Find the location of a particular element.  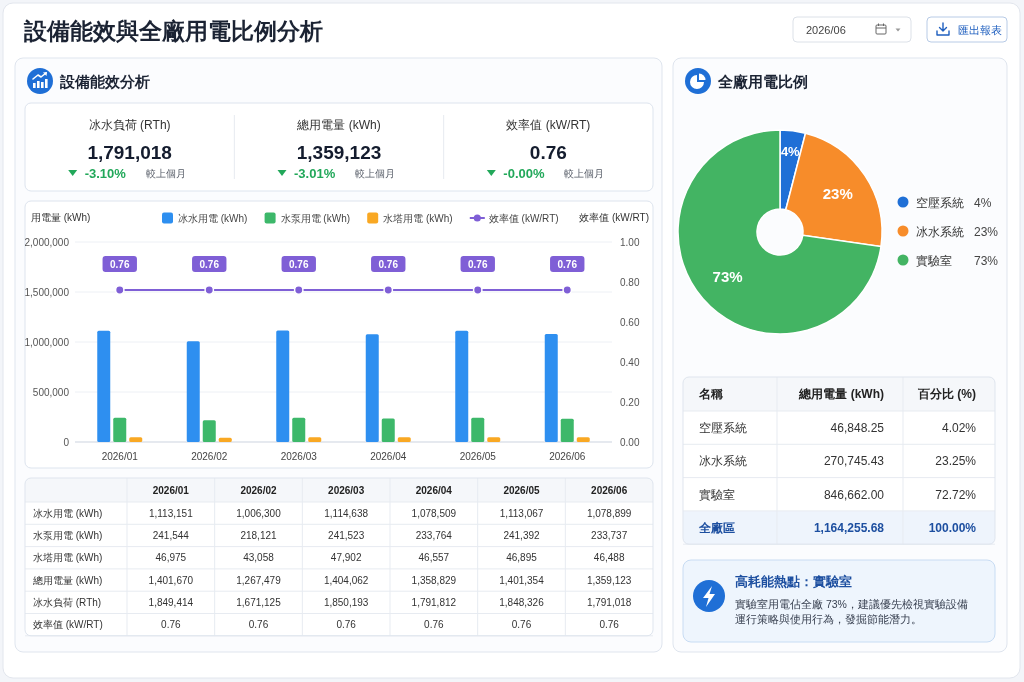

text: 1,113,151 is located at coordinates (171, 513).